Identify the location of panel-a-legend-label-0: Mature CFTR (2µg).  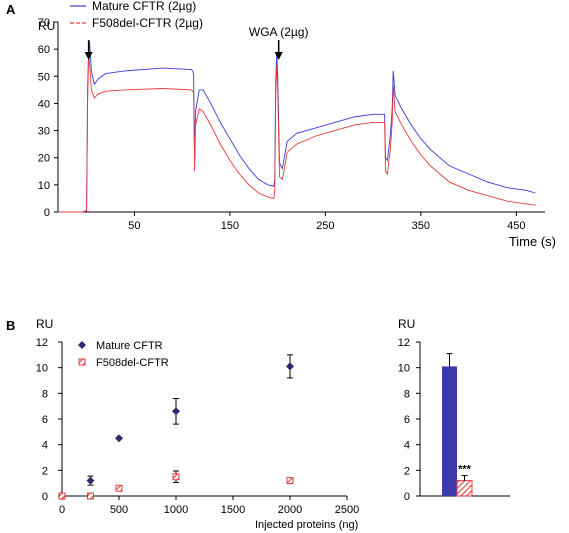
(144, 6).